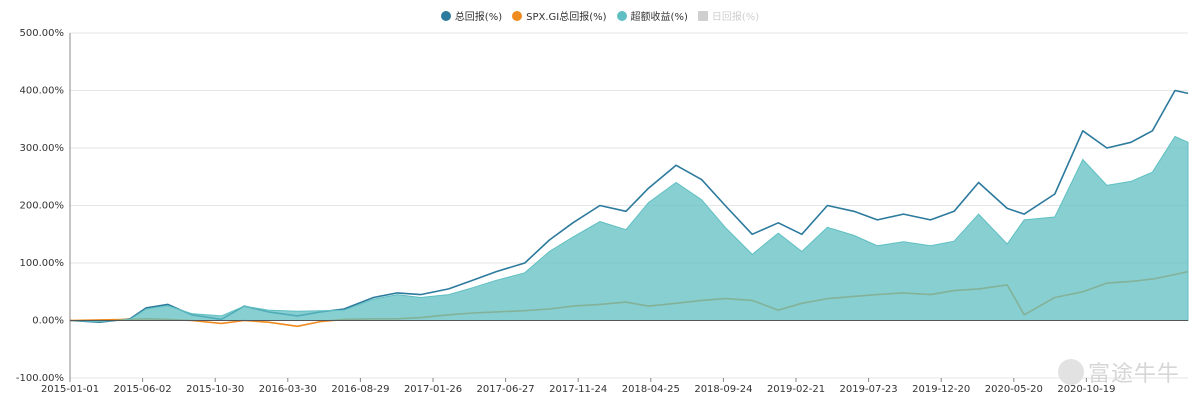 The width and height of the screenshot is (1200, 406). Describe the element at coordinates (651, 389) in the screenshot. I see `x-tick-label: 2018-04-25` at that location.